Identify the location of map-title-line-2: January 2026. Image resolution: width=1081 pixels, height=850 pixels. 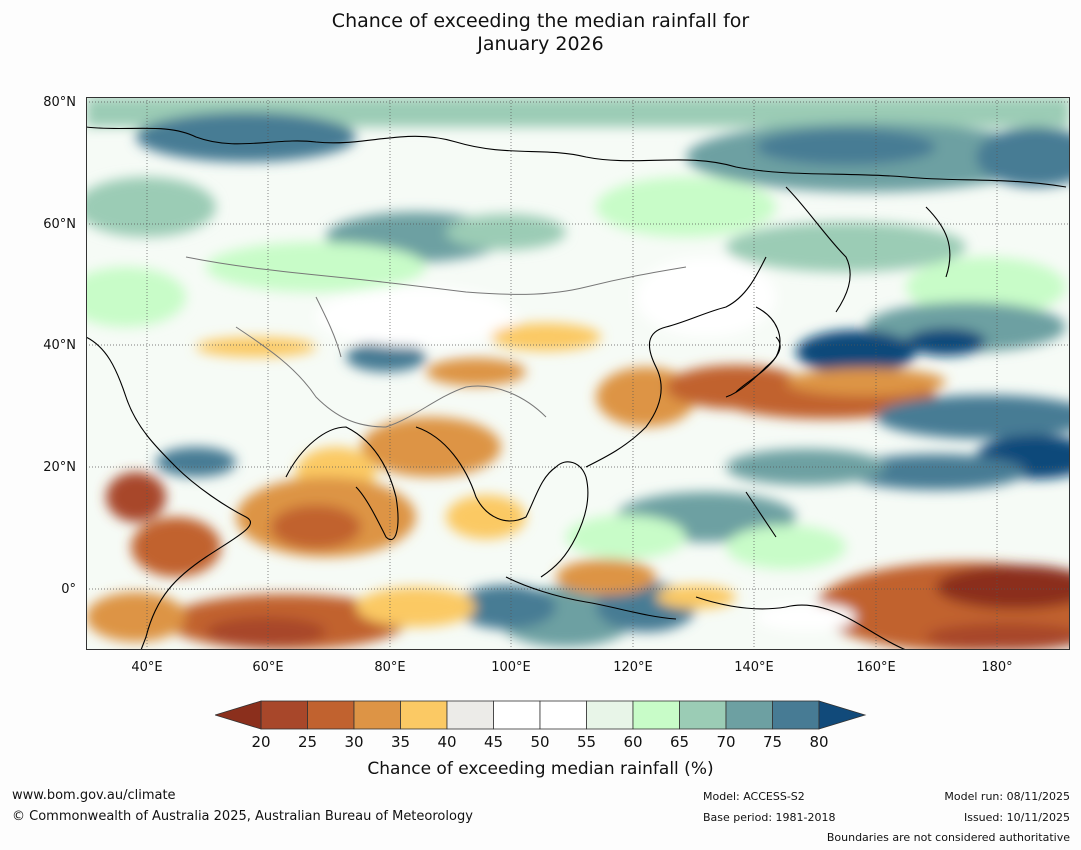
(540, 44).